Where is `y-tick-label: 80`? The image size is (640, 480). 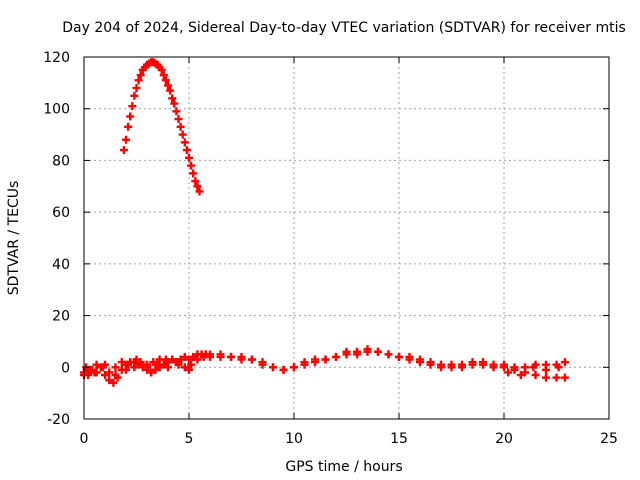
y-tick-label: 80 is located at coordinates (61, 161).